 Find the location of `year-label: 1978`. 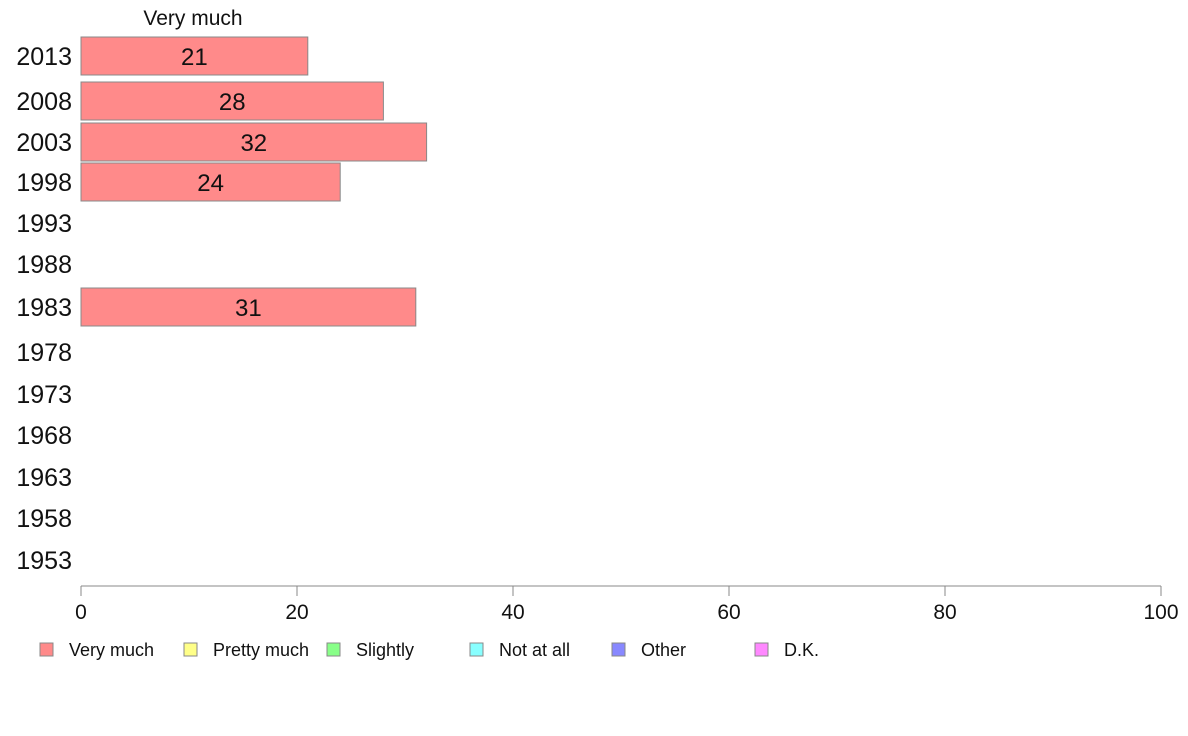

year-label: 1978 is located at coordinates (44, 353).